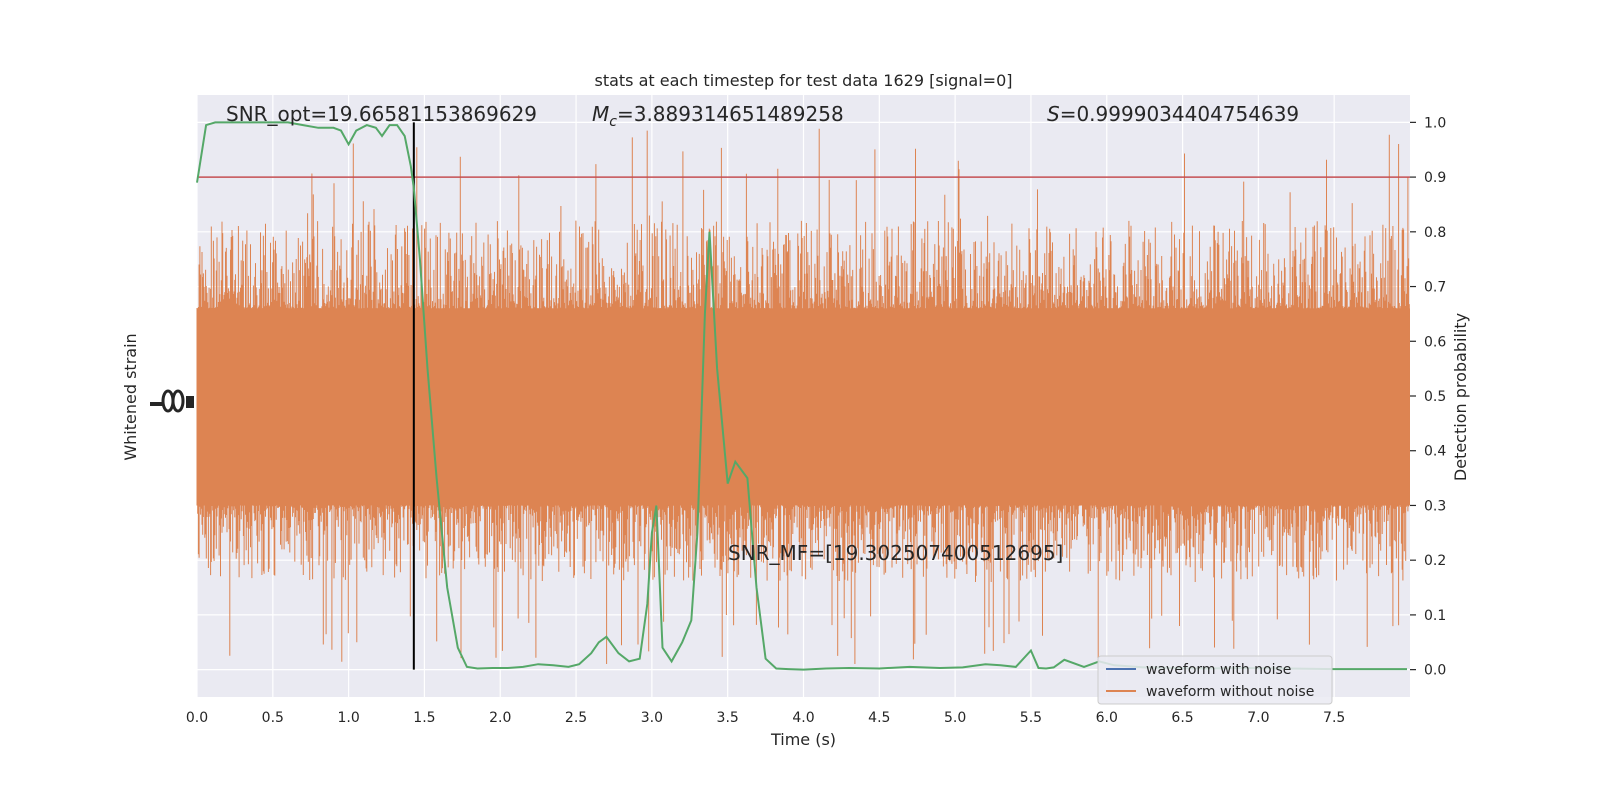  What do you see at coordinates (600, 114) in the screenshot?
I see `mc-symbol: M` at bounding box center [600, 114].